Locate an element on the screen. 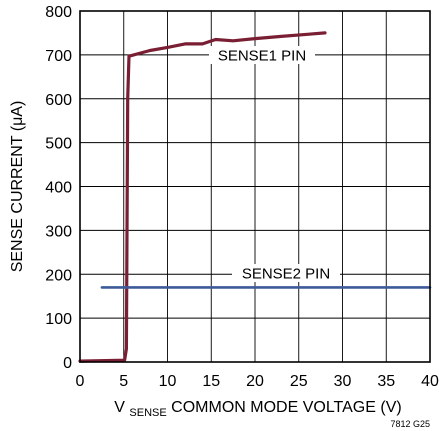 This screenshot has height=431, width=440. y-tick-label: 500 is located at coordinates (58, 144).